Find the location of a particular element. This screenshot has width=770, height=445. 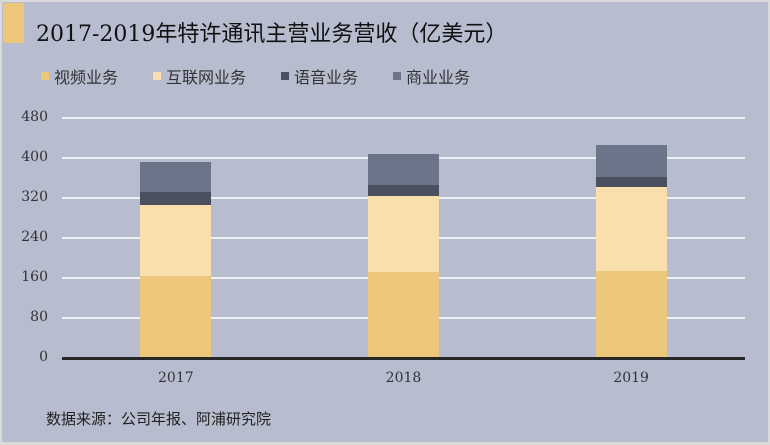

legend-item-video: 视频业务 is located at coordinates (79, 76).